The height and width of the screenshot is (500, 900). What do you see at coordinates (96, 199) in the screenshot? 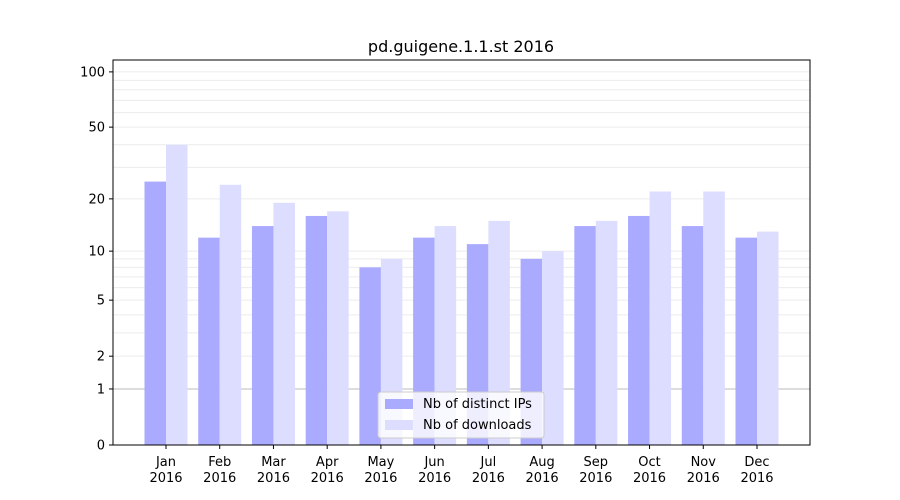
I see `y-tick-label: 20` at bounding box center [96, 199].